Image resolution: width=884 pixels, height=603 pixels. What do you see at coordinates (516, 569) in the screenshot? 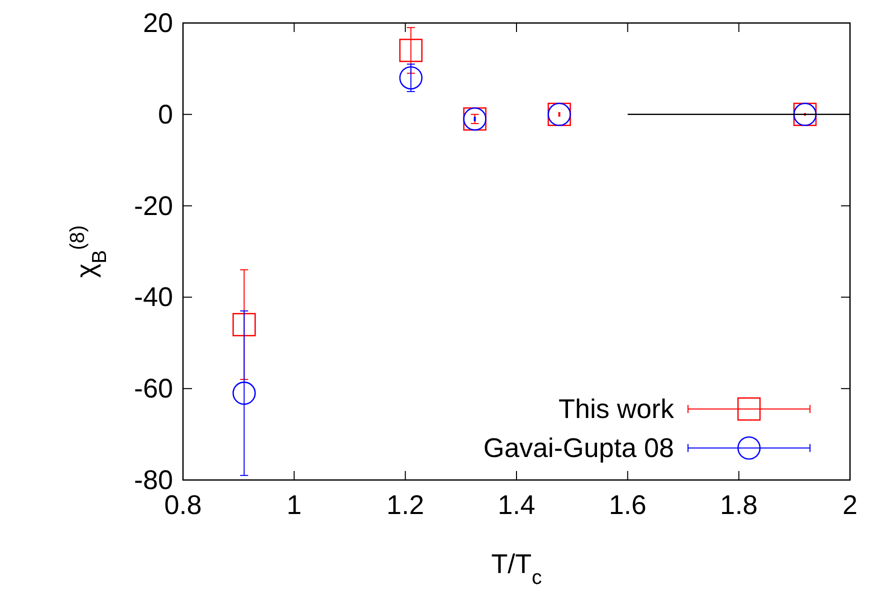
I see `x-axis-title: T/T$_{c}$` at bounding box center [516, 569].